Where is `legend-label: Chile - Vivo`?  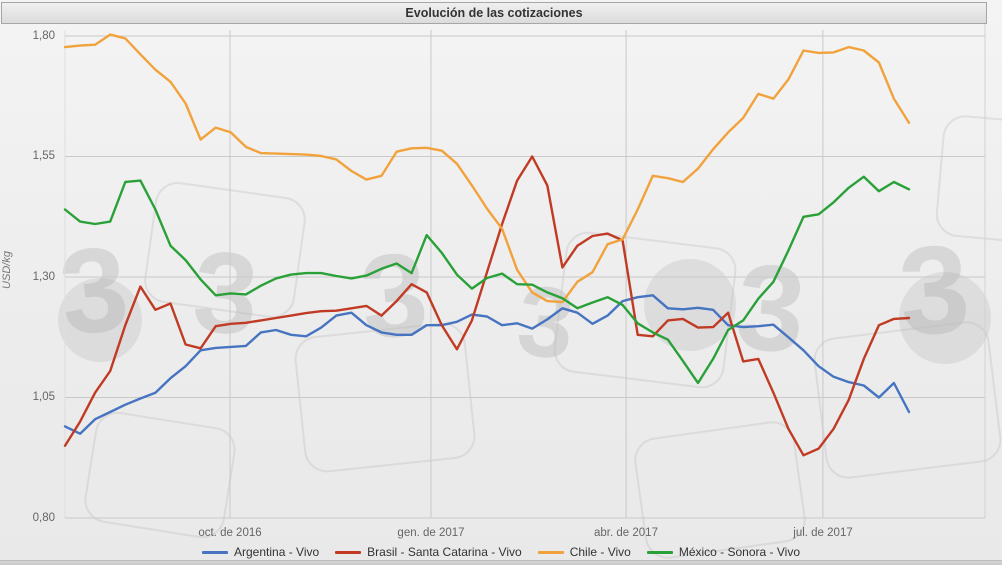 legend-label: Chile - Vivo is located at coordinates (600, 552).